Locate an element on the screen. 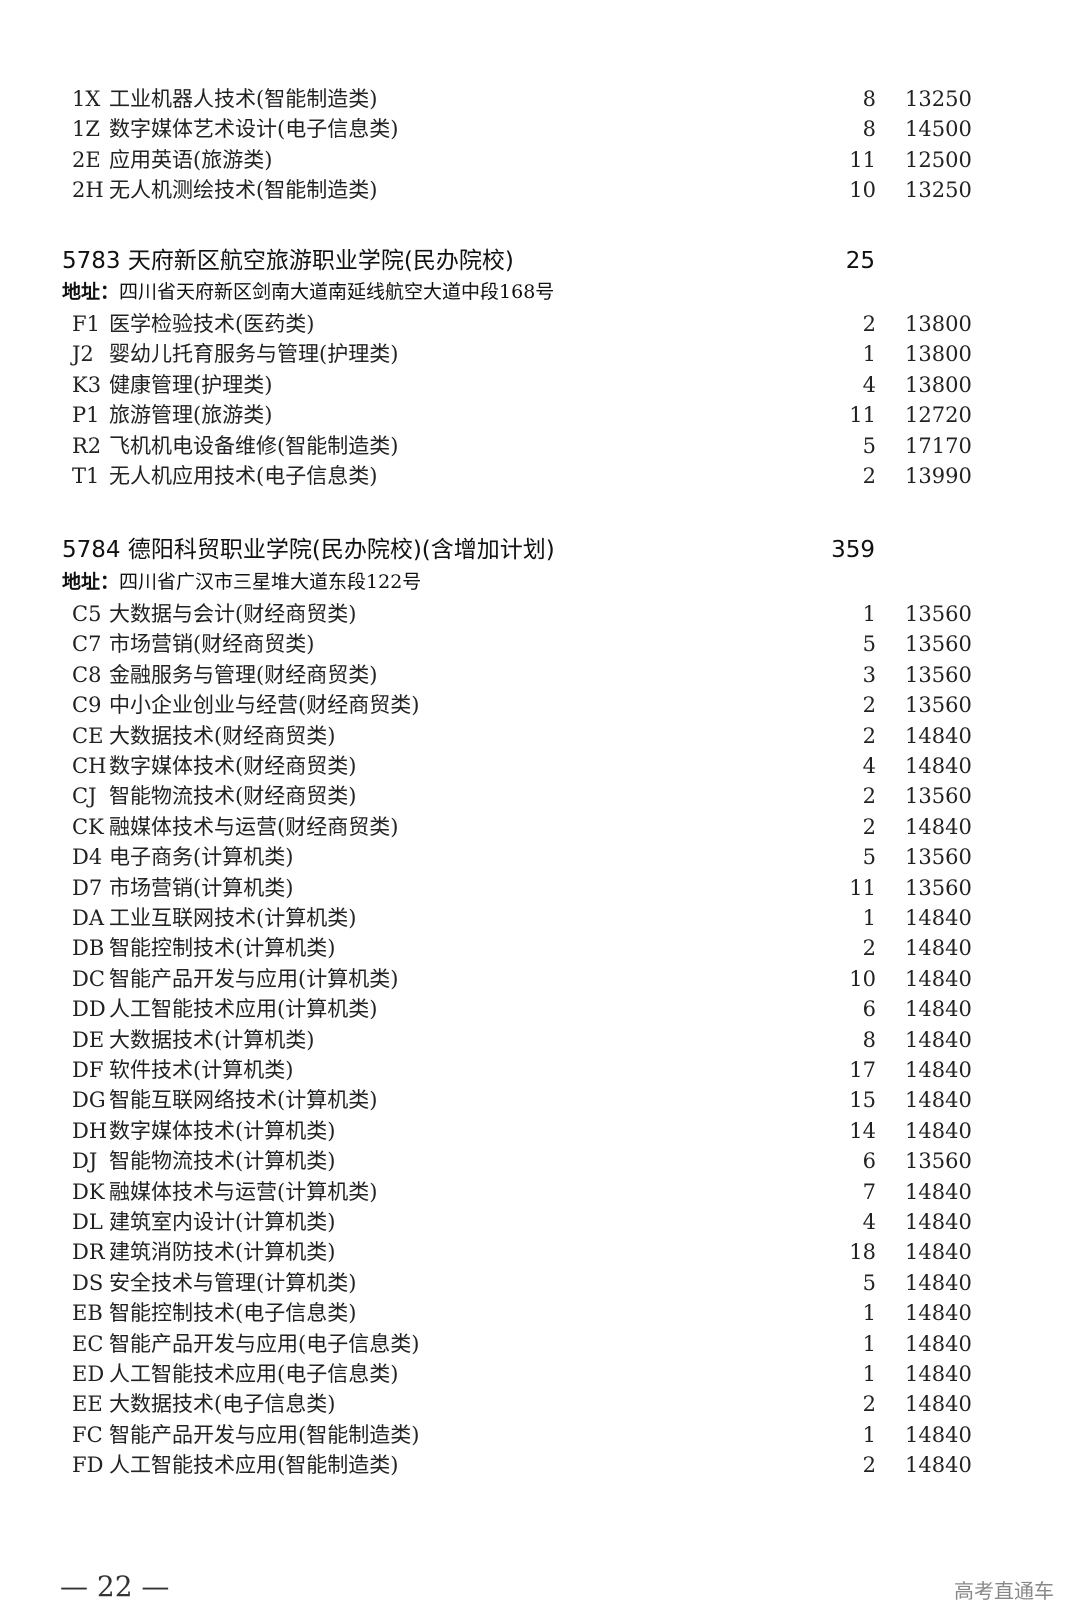 The image size is (1080, 1624). major-name: 电子商务(计算机类) is located at coordinates (201, 857).